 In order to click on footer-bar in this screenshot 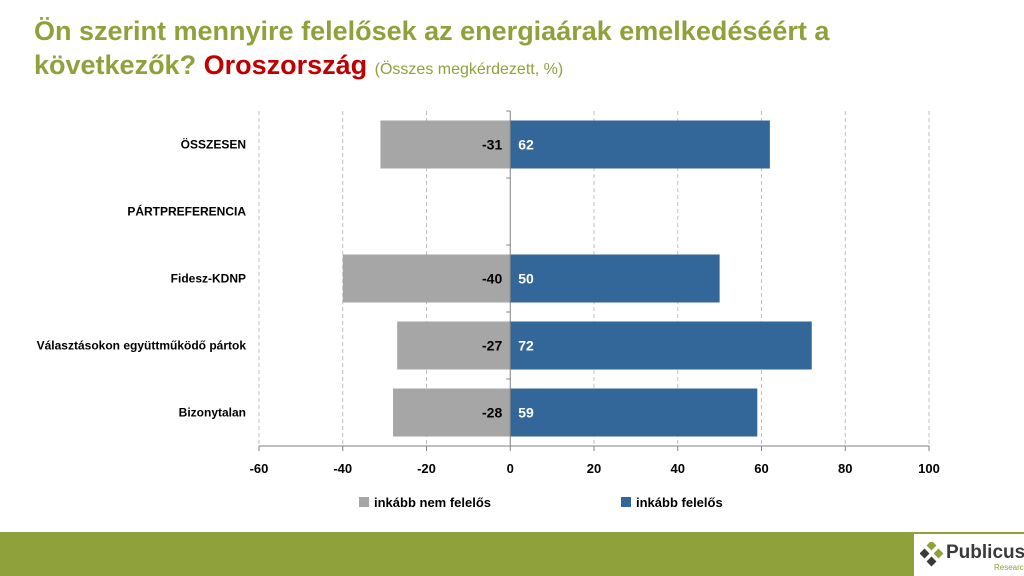, I will do `click(512, 554)`.